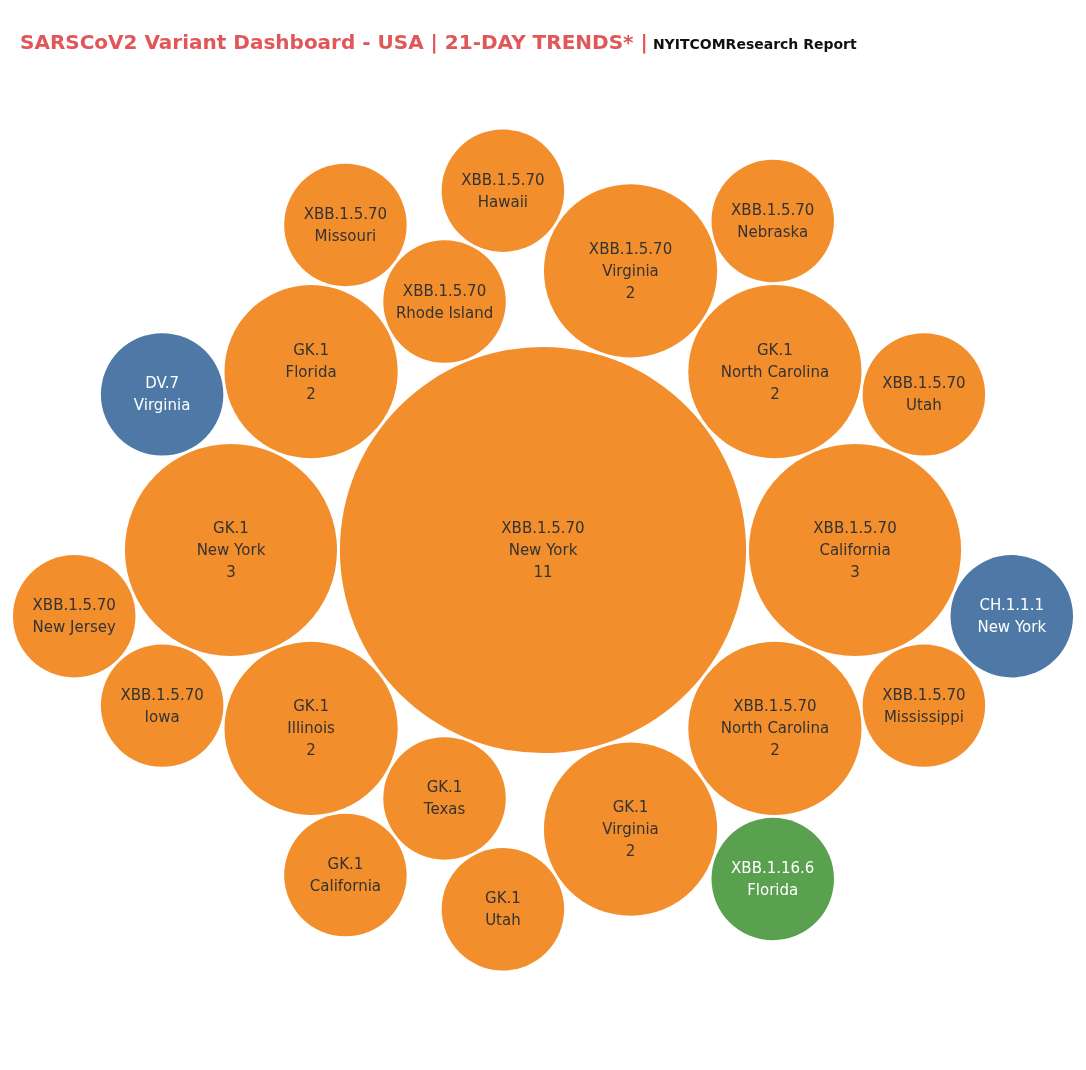 The width and height of the screenshot is (1086, 1070). Describe the element at coordinates (630, 259) in the screenshot. I see `category-label: XBB.1.5.70 Virginia` at that location.